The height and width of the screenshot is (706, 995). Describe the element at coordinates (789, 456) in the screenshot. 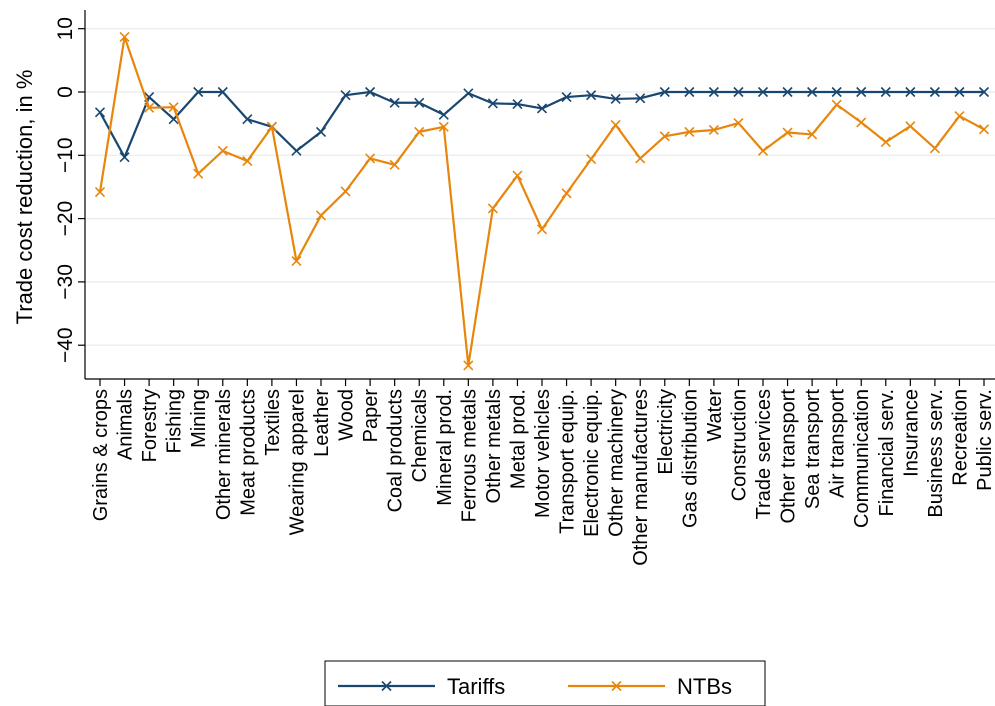

I see `x-tick-label: Other transport` at that location.